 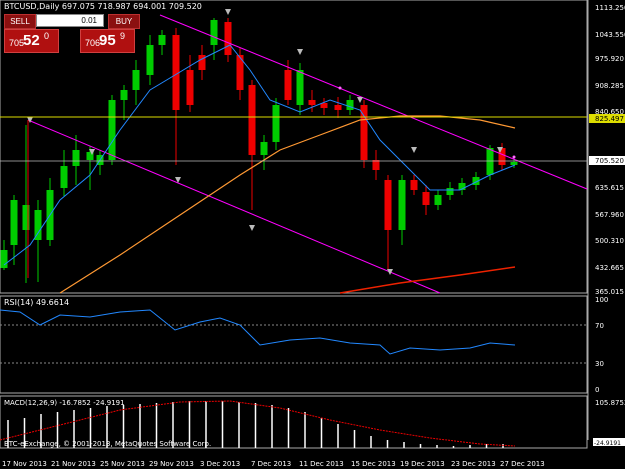 I want to click on price-tick: 1113.250, so click(x=610, y=8).